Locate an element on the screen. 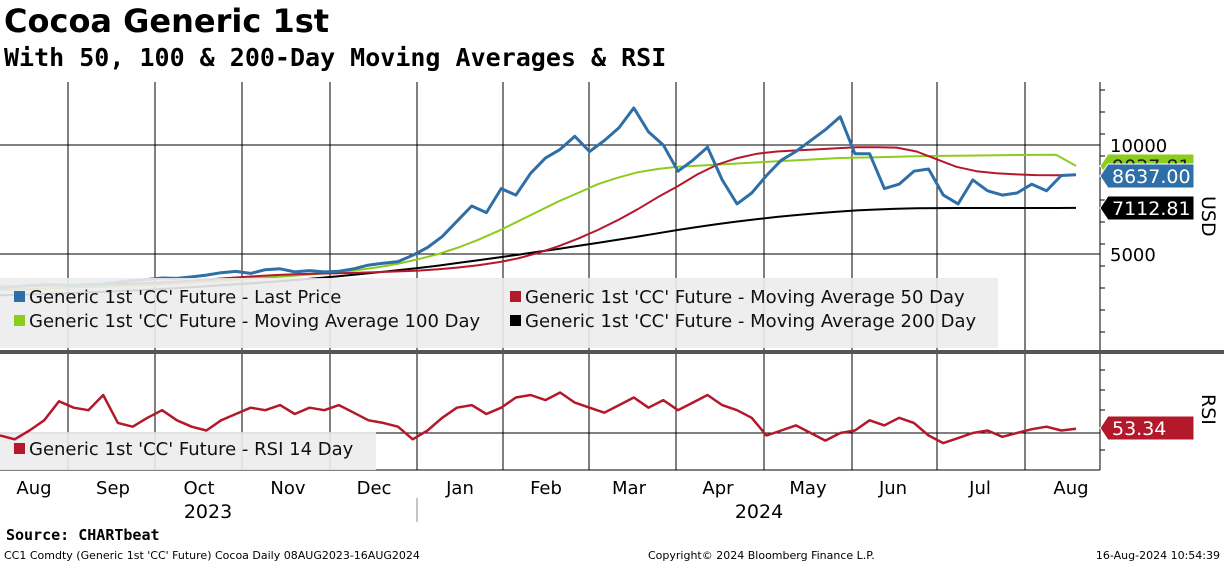  chart-title: Cocoa Generic 1st is located at coordinates (167, 21).